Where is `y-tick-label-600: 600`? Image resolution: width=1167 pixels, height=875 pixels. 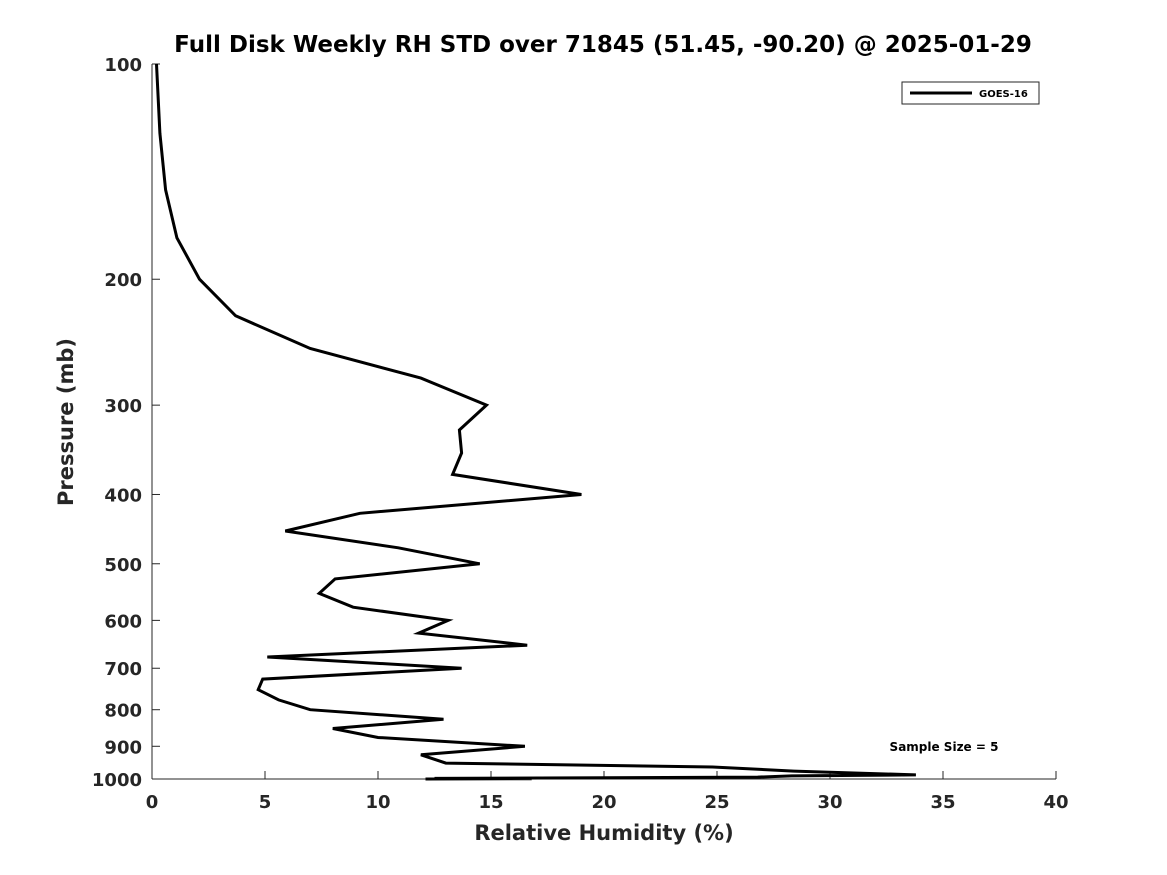 y-tick-label-600: 600 is located at coordinates (123, 621).